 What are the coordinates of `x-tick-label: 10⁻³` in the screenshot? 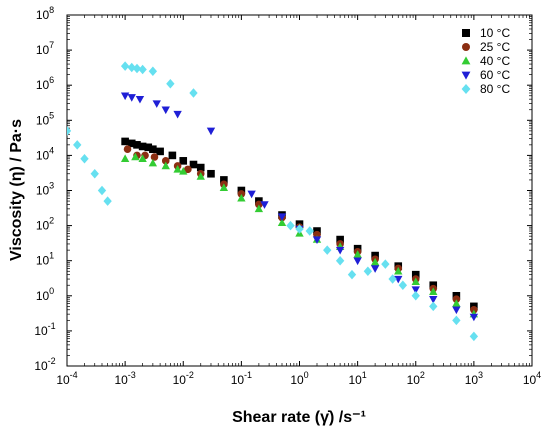 It's located at (124, 378).